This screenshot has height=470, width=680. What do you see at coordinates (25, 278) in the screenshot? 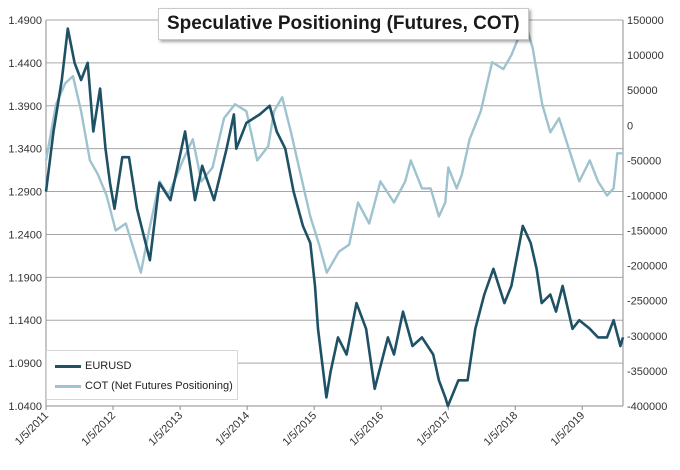
I see `left-axis-tick-label: 1.1900` at bounding box center [25, 278].